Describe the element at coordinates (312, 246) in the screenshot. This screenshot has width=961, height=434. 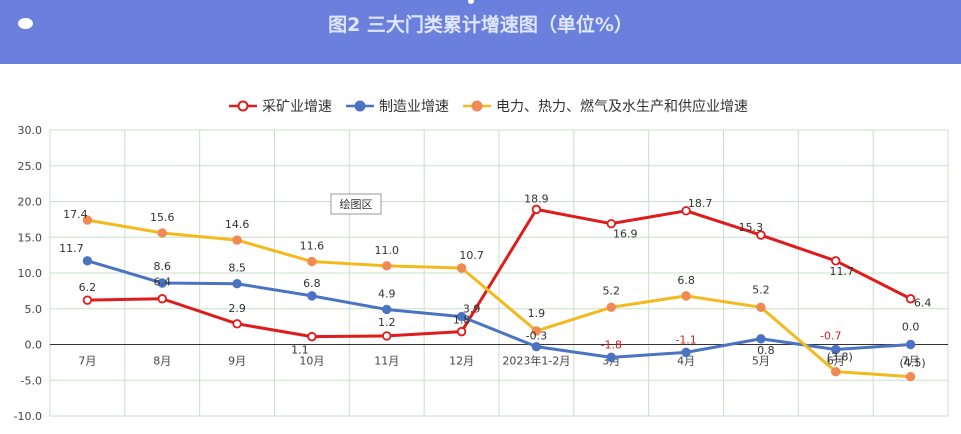
I see `data-label: 11.6` at that location.